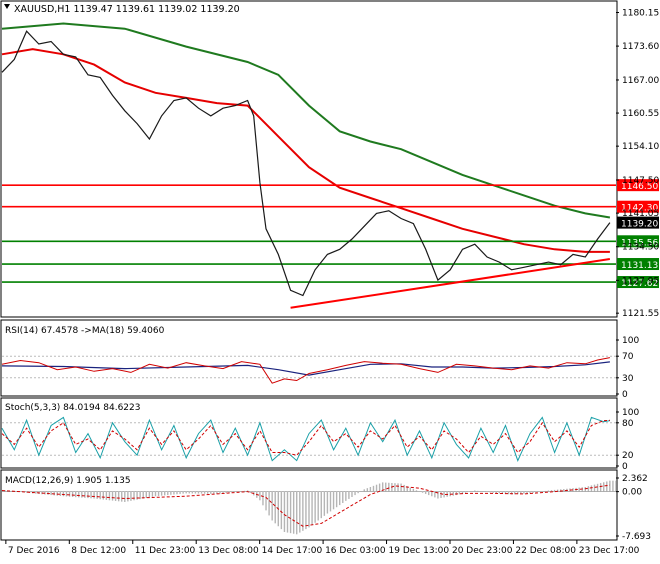 The height and width of the screenshot is (564, 660). I want to click on rsi-axis-tick-label-1: 70, so click(628, 357).